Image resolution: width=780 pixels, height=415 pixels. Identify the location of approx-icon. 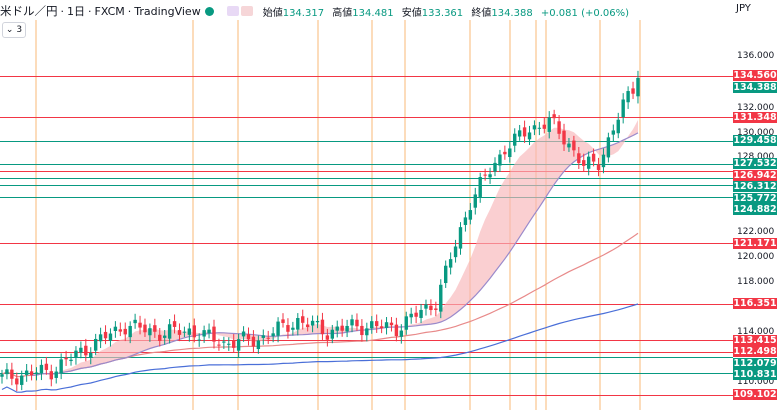
(246, 11).